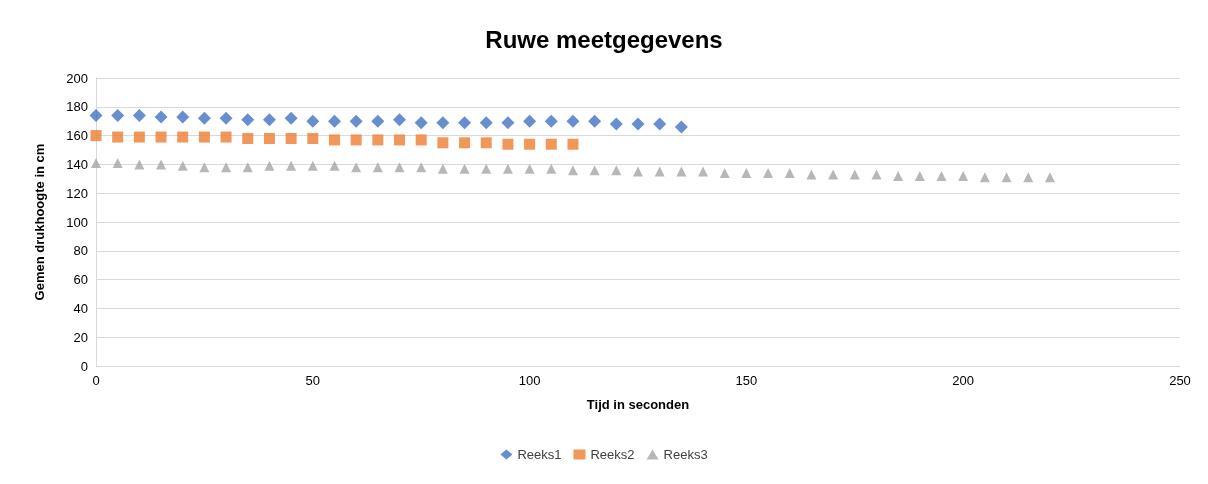  What do you see at coordinates (77, 164) in the screenshot?
I see `y-tick-label: 140` at bounding box center [77, 164].